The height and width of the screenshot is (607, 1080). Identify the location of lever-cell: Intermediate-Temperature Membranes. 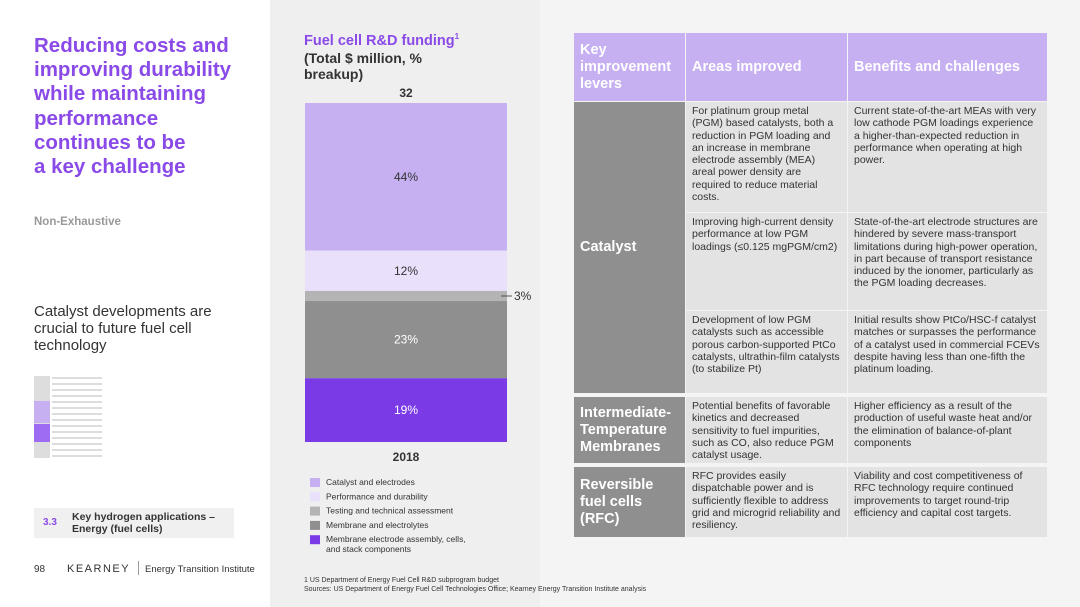
(629, 430).